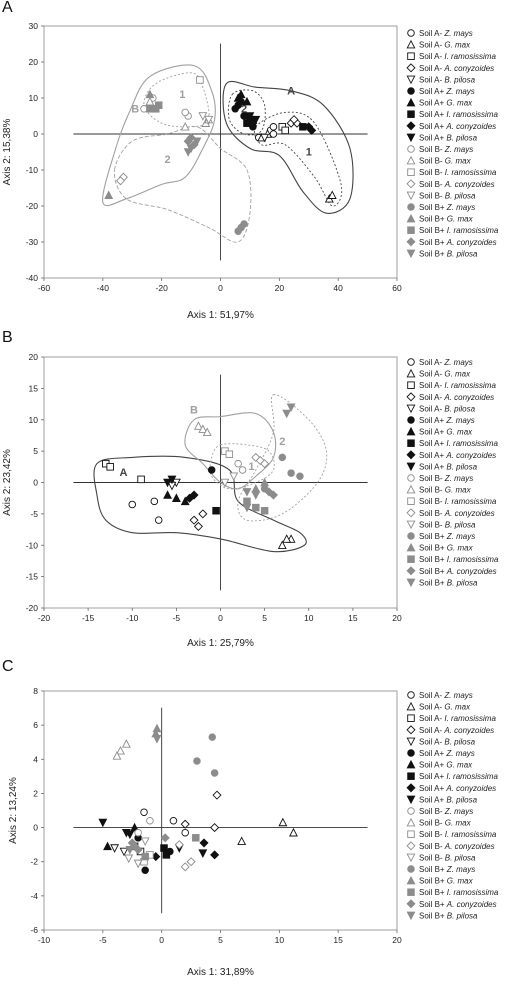 The height and width of the screenshot is (985, 527). I want to click on legend-label: Soil A- Z. mays, so click(446, 33).